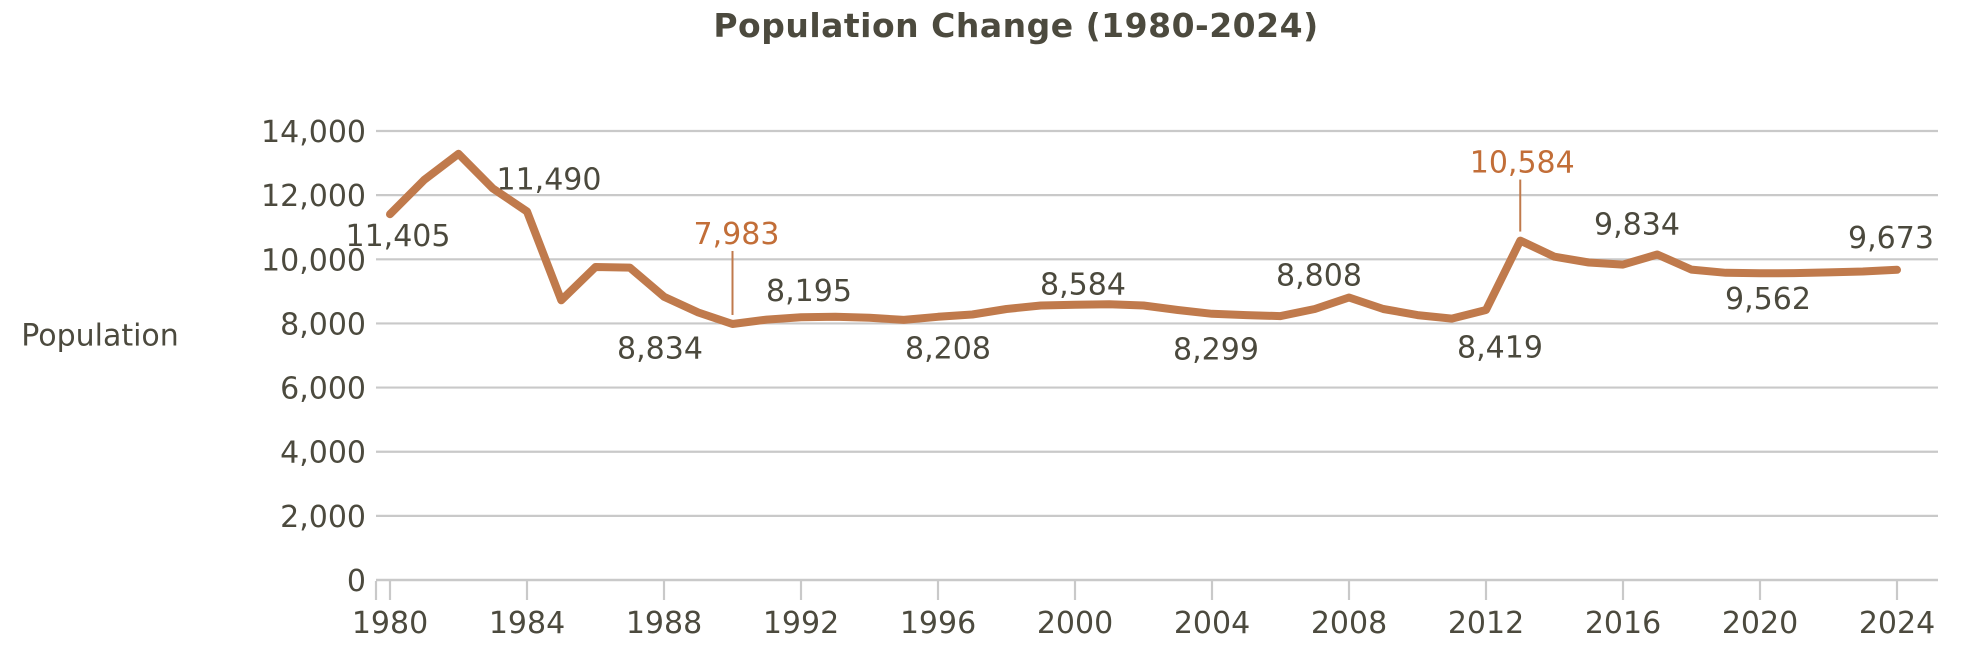  I want to click on data-label: 8,195, so click(809, 291).